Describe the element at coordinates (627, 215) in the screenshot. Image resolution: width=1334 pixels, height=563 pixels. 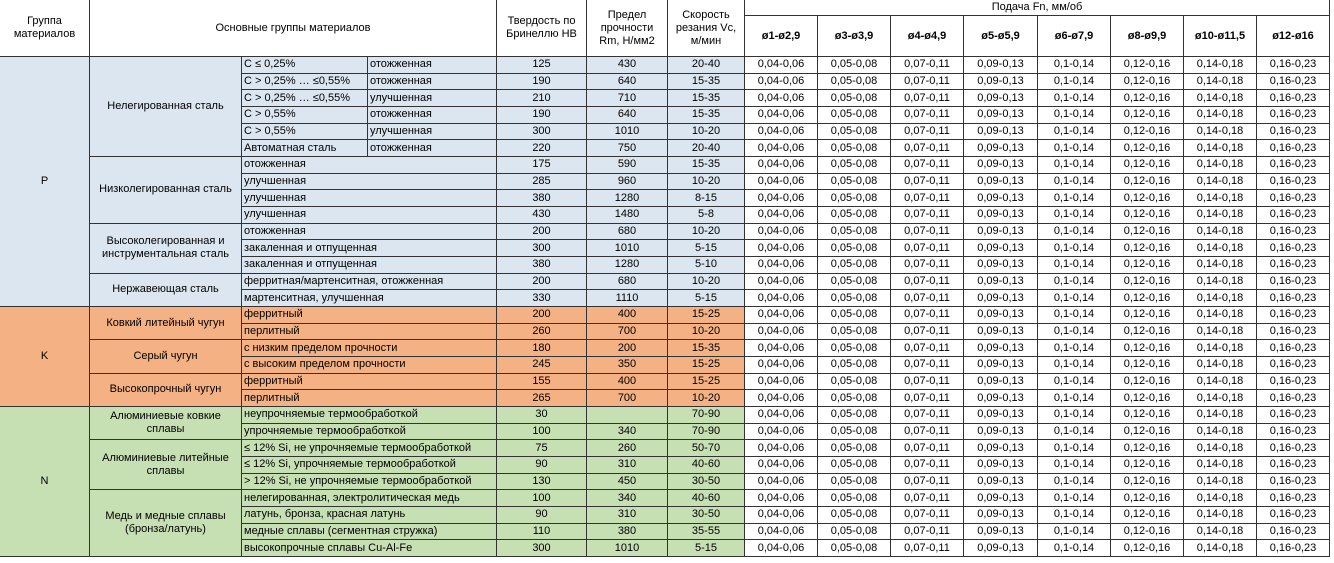
I see `strength: 1480` at that location.